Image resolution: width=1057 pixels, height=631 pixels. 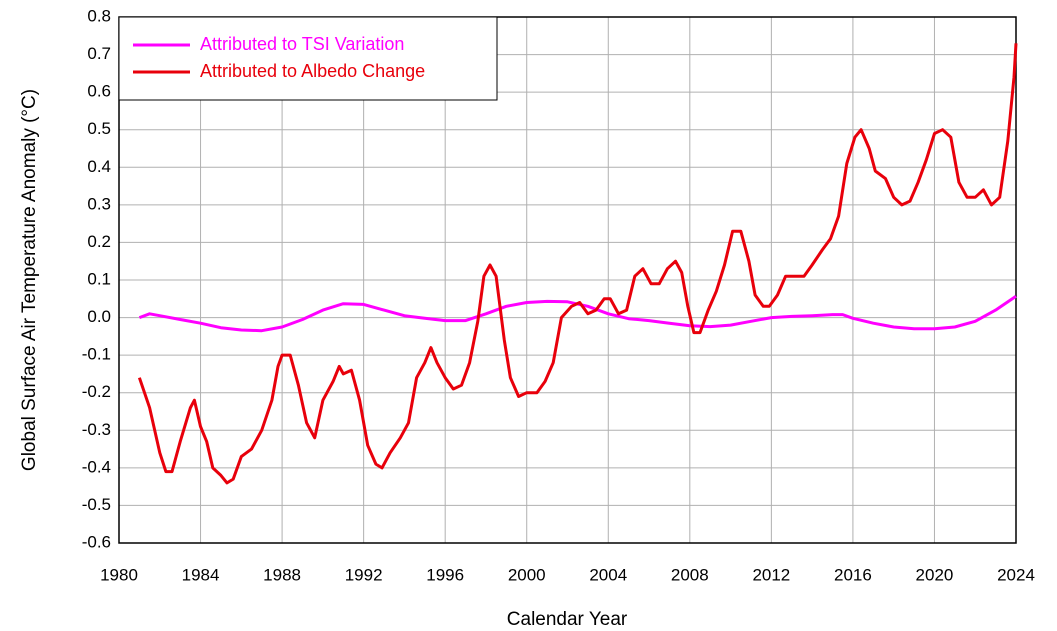 I want to click on x-tick-label: 2012, so click(x=771, y=574).